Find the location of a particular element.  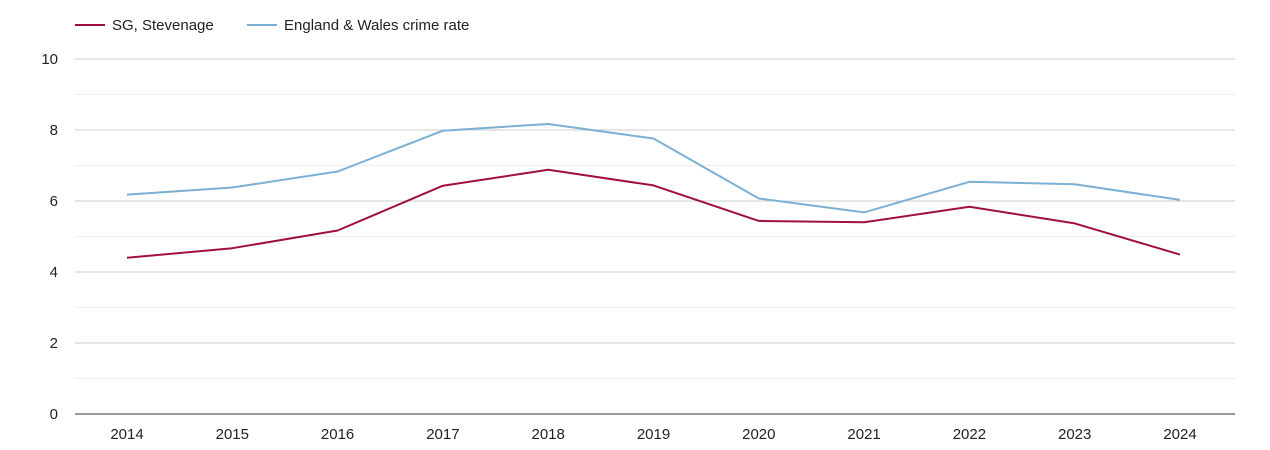

y-axis-ticks: 0 2 4 6 8 10 is located at coordinates (49, 237).